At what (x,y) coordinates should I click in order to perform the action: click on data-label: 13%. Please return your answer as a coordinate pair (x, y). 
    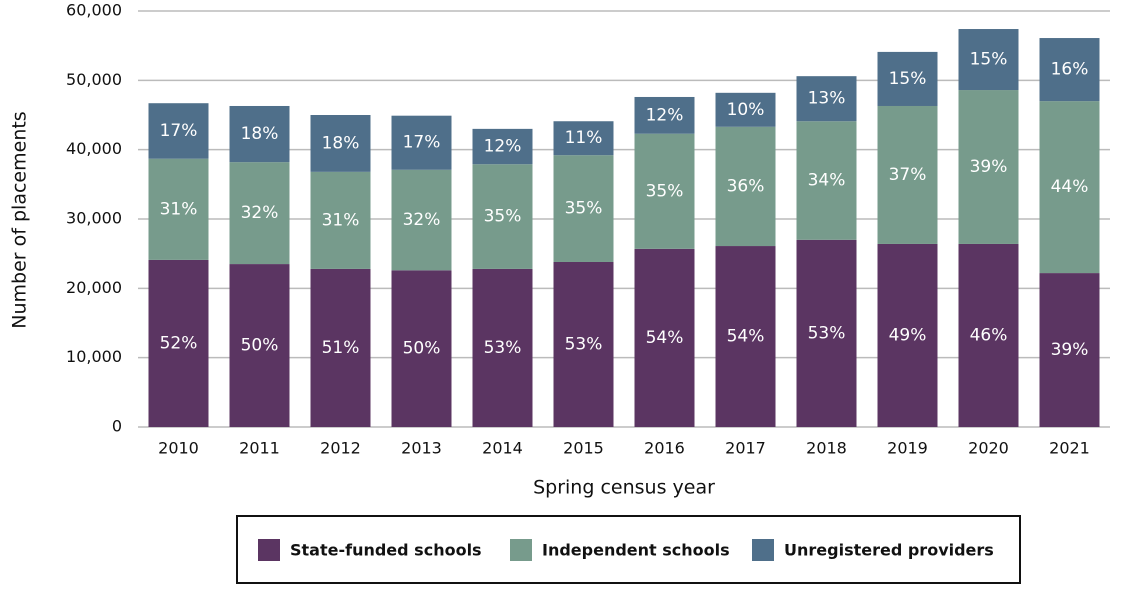
    Looking at the image, I should click on (827, 99).